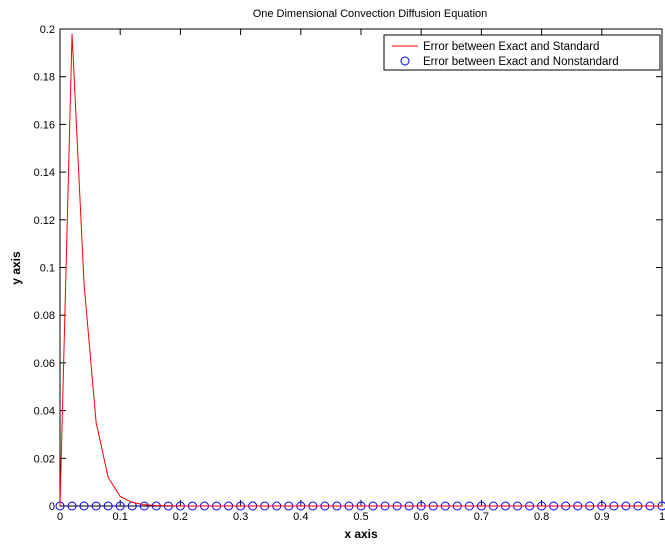 The width and height of the screenshot is (665, 544). Describe the element at coordinates (405, 61) in the screenshot. I see `legend-circle-swatch` at that location.